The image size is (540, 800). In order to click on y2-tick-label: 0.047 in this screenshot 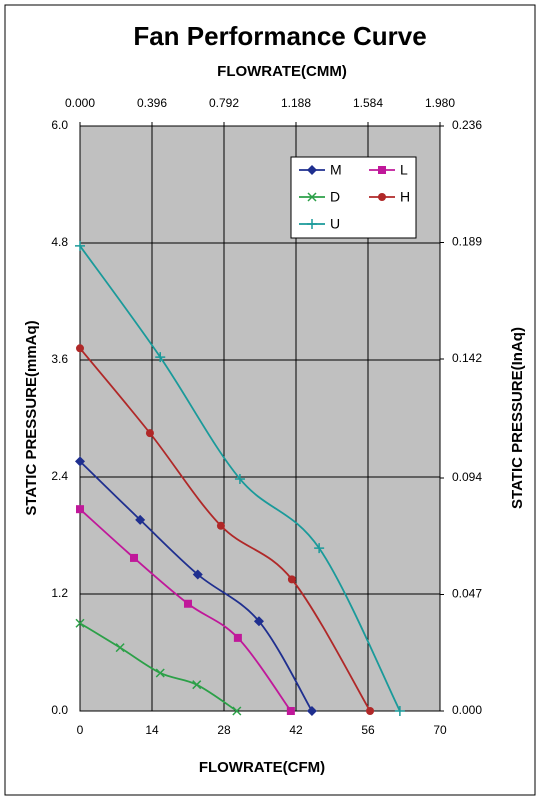, I will do `click(467, 594)`.